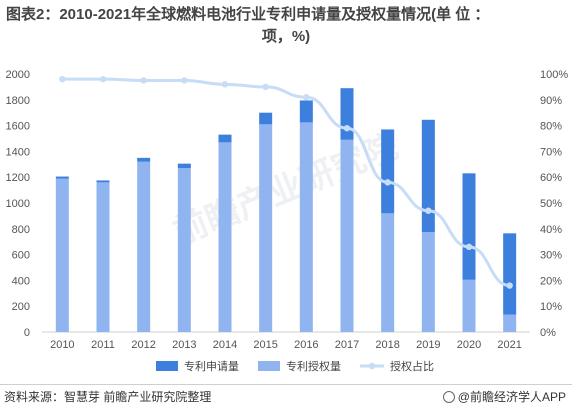  I want to click on footer-divider, so click(286, 384).